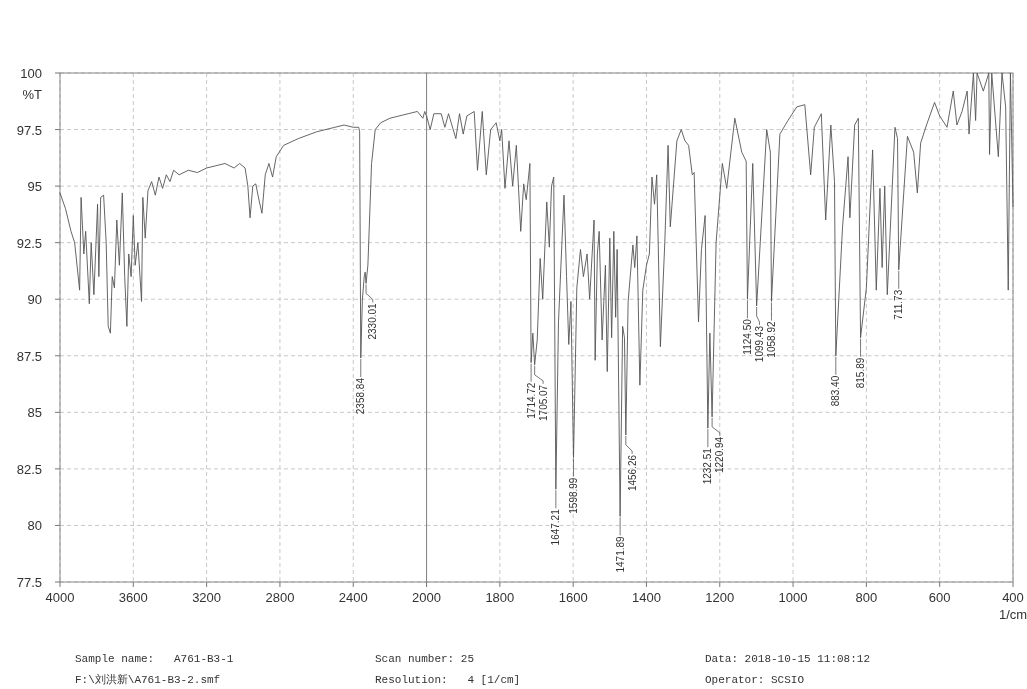 The width and height of the screenshot is (1027, 689). Describe the element at coordinates (556, 527) in the screenshot. I see `annotation: 1647.21` at that location.